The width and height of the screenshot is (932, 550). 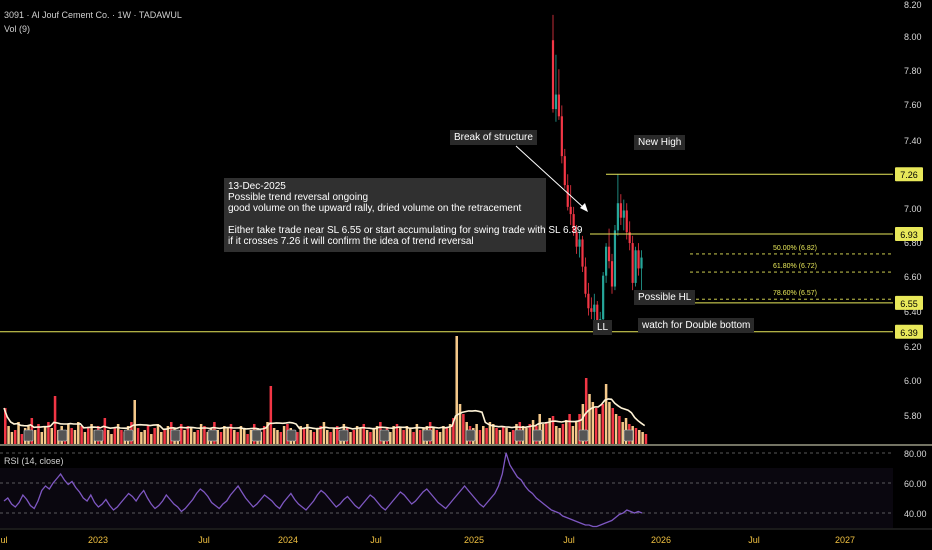 What do you see at coordinates (661, 540) in the screenshot?
I see `x-axis-tick: 2026` at bounding box center [661, 540].